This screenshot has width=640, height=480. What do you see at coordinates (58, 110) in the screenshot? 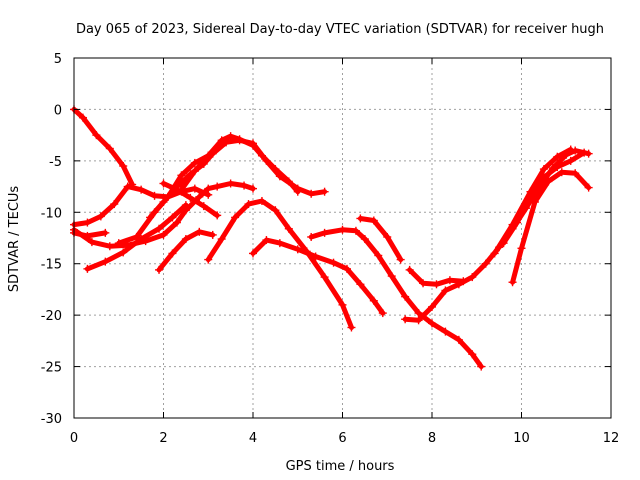
I see `y-tick-label: 0` at bounding box center [58, 110].